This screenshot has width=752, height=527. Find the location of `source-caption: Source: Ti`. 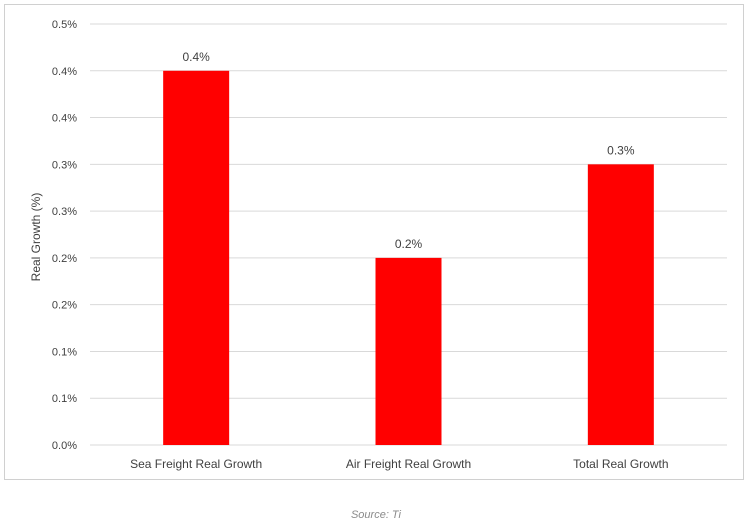

source-caption: Source: Ti is located at coordinates (376, 515).